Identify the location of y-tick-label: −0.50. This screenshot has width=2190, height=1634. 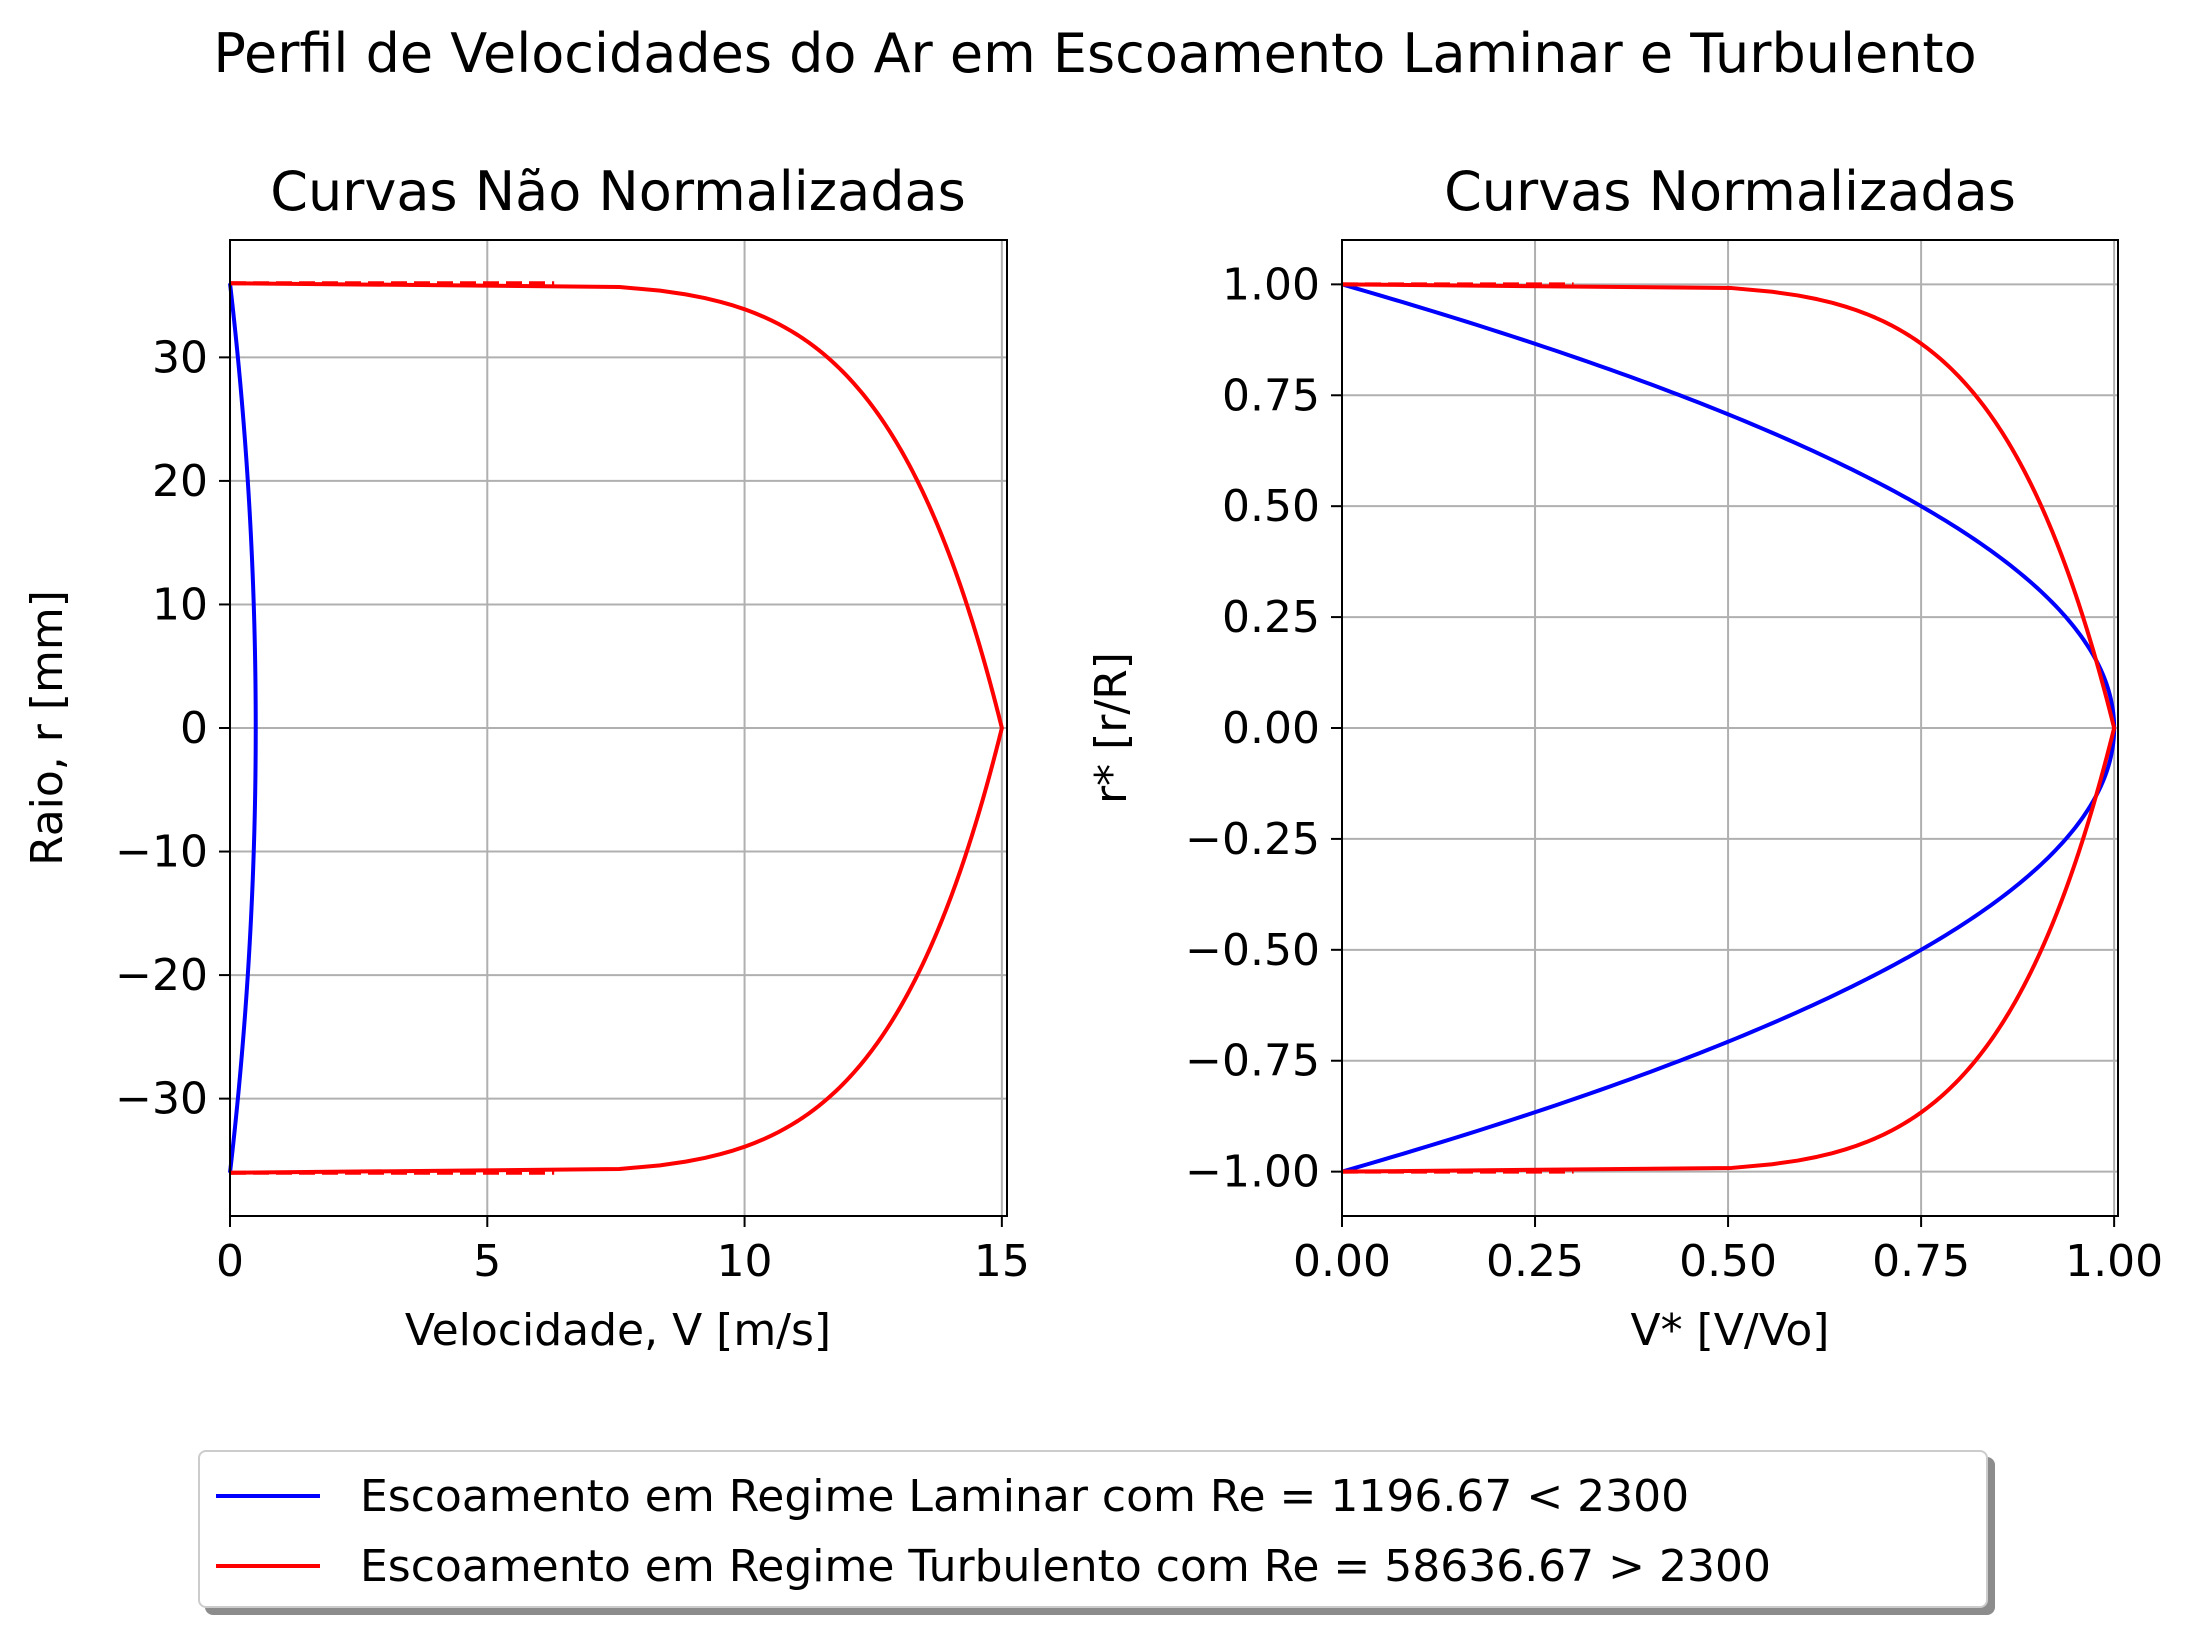
(1252, 950).